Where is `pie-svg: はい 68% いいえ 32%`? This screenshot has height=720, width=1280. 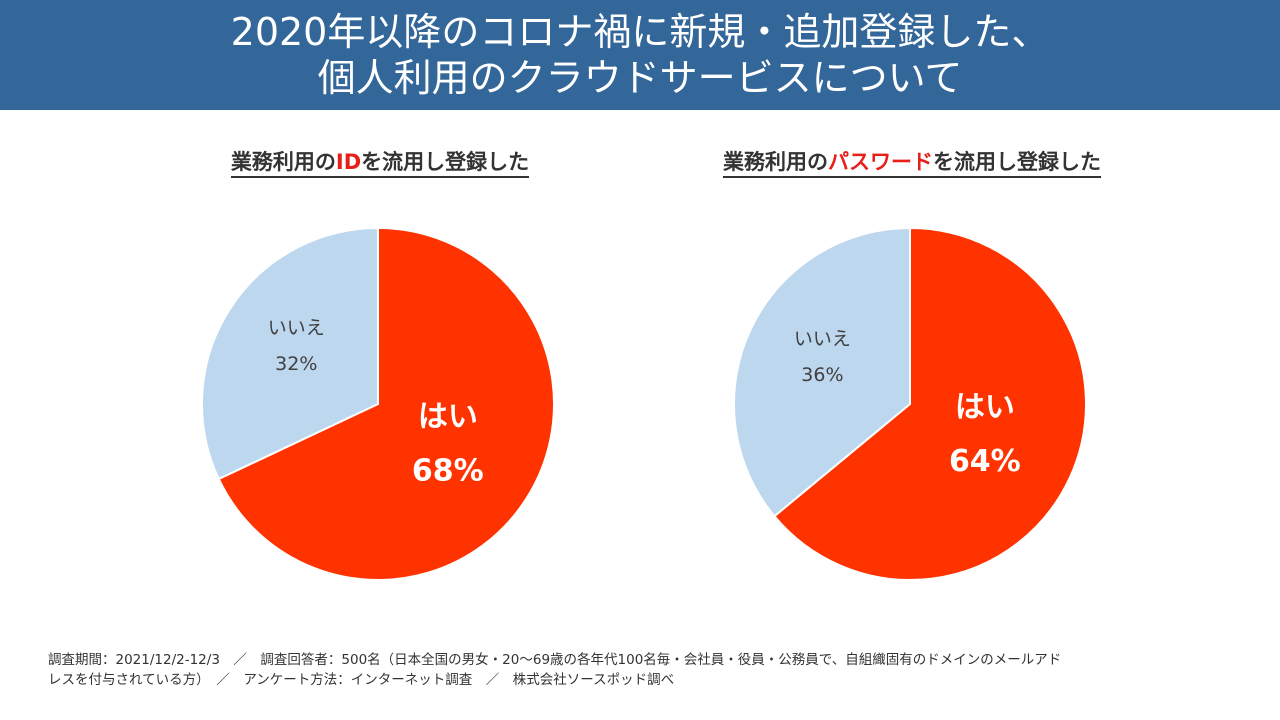
pie-svg: はい 68% いいえ 32% is located at coordinates (378, 403).